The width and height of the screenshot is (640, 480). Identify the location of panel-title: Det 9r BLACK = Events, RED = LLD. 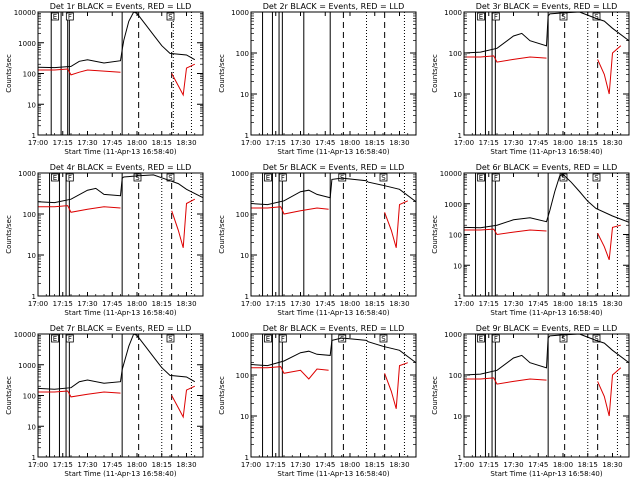
(547, 328).